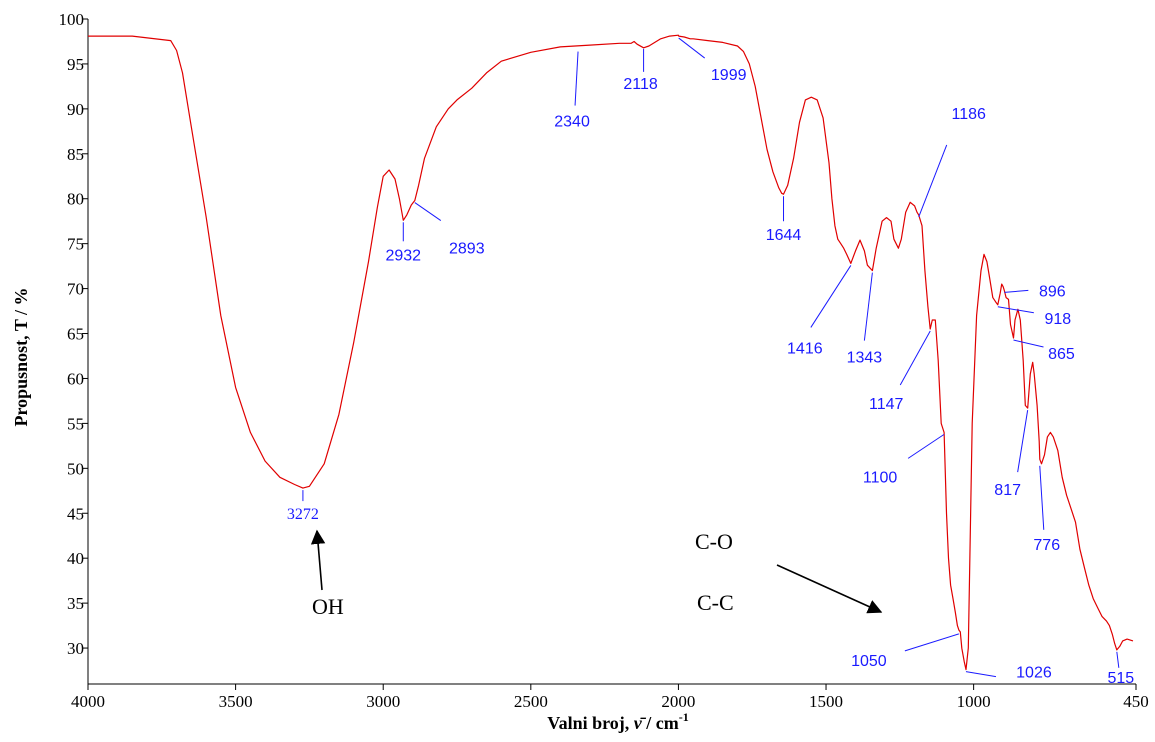 The height and width of the screenshot is (742, 1155). Describe the element at coordinates (383, 701) in the screenshot. I see `x-tick-label: 3000` at that location.